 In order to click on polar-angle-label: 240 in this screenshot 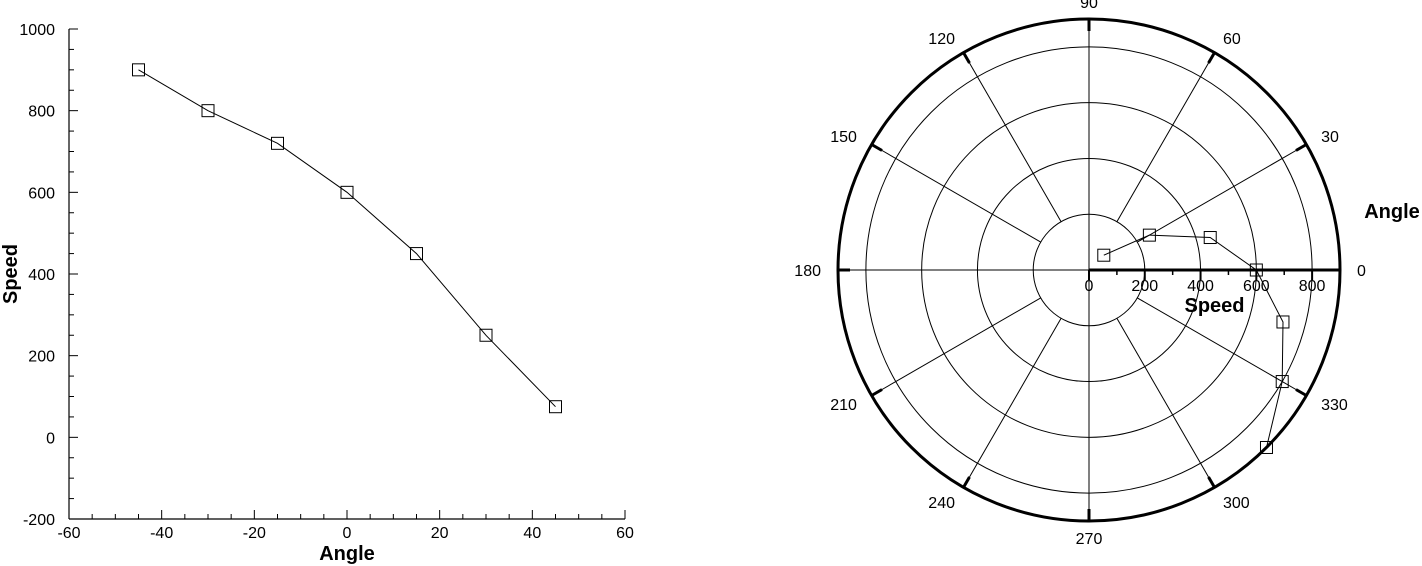, I will do `click(941, 503)`.